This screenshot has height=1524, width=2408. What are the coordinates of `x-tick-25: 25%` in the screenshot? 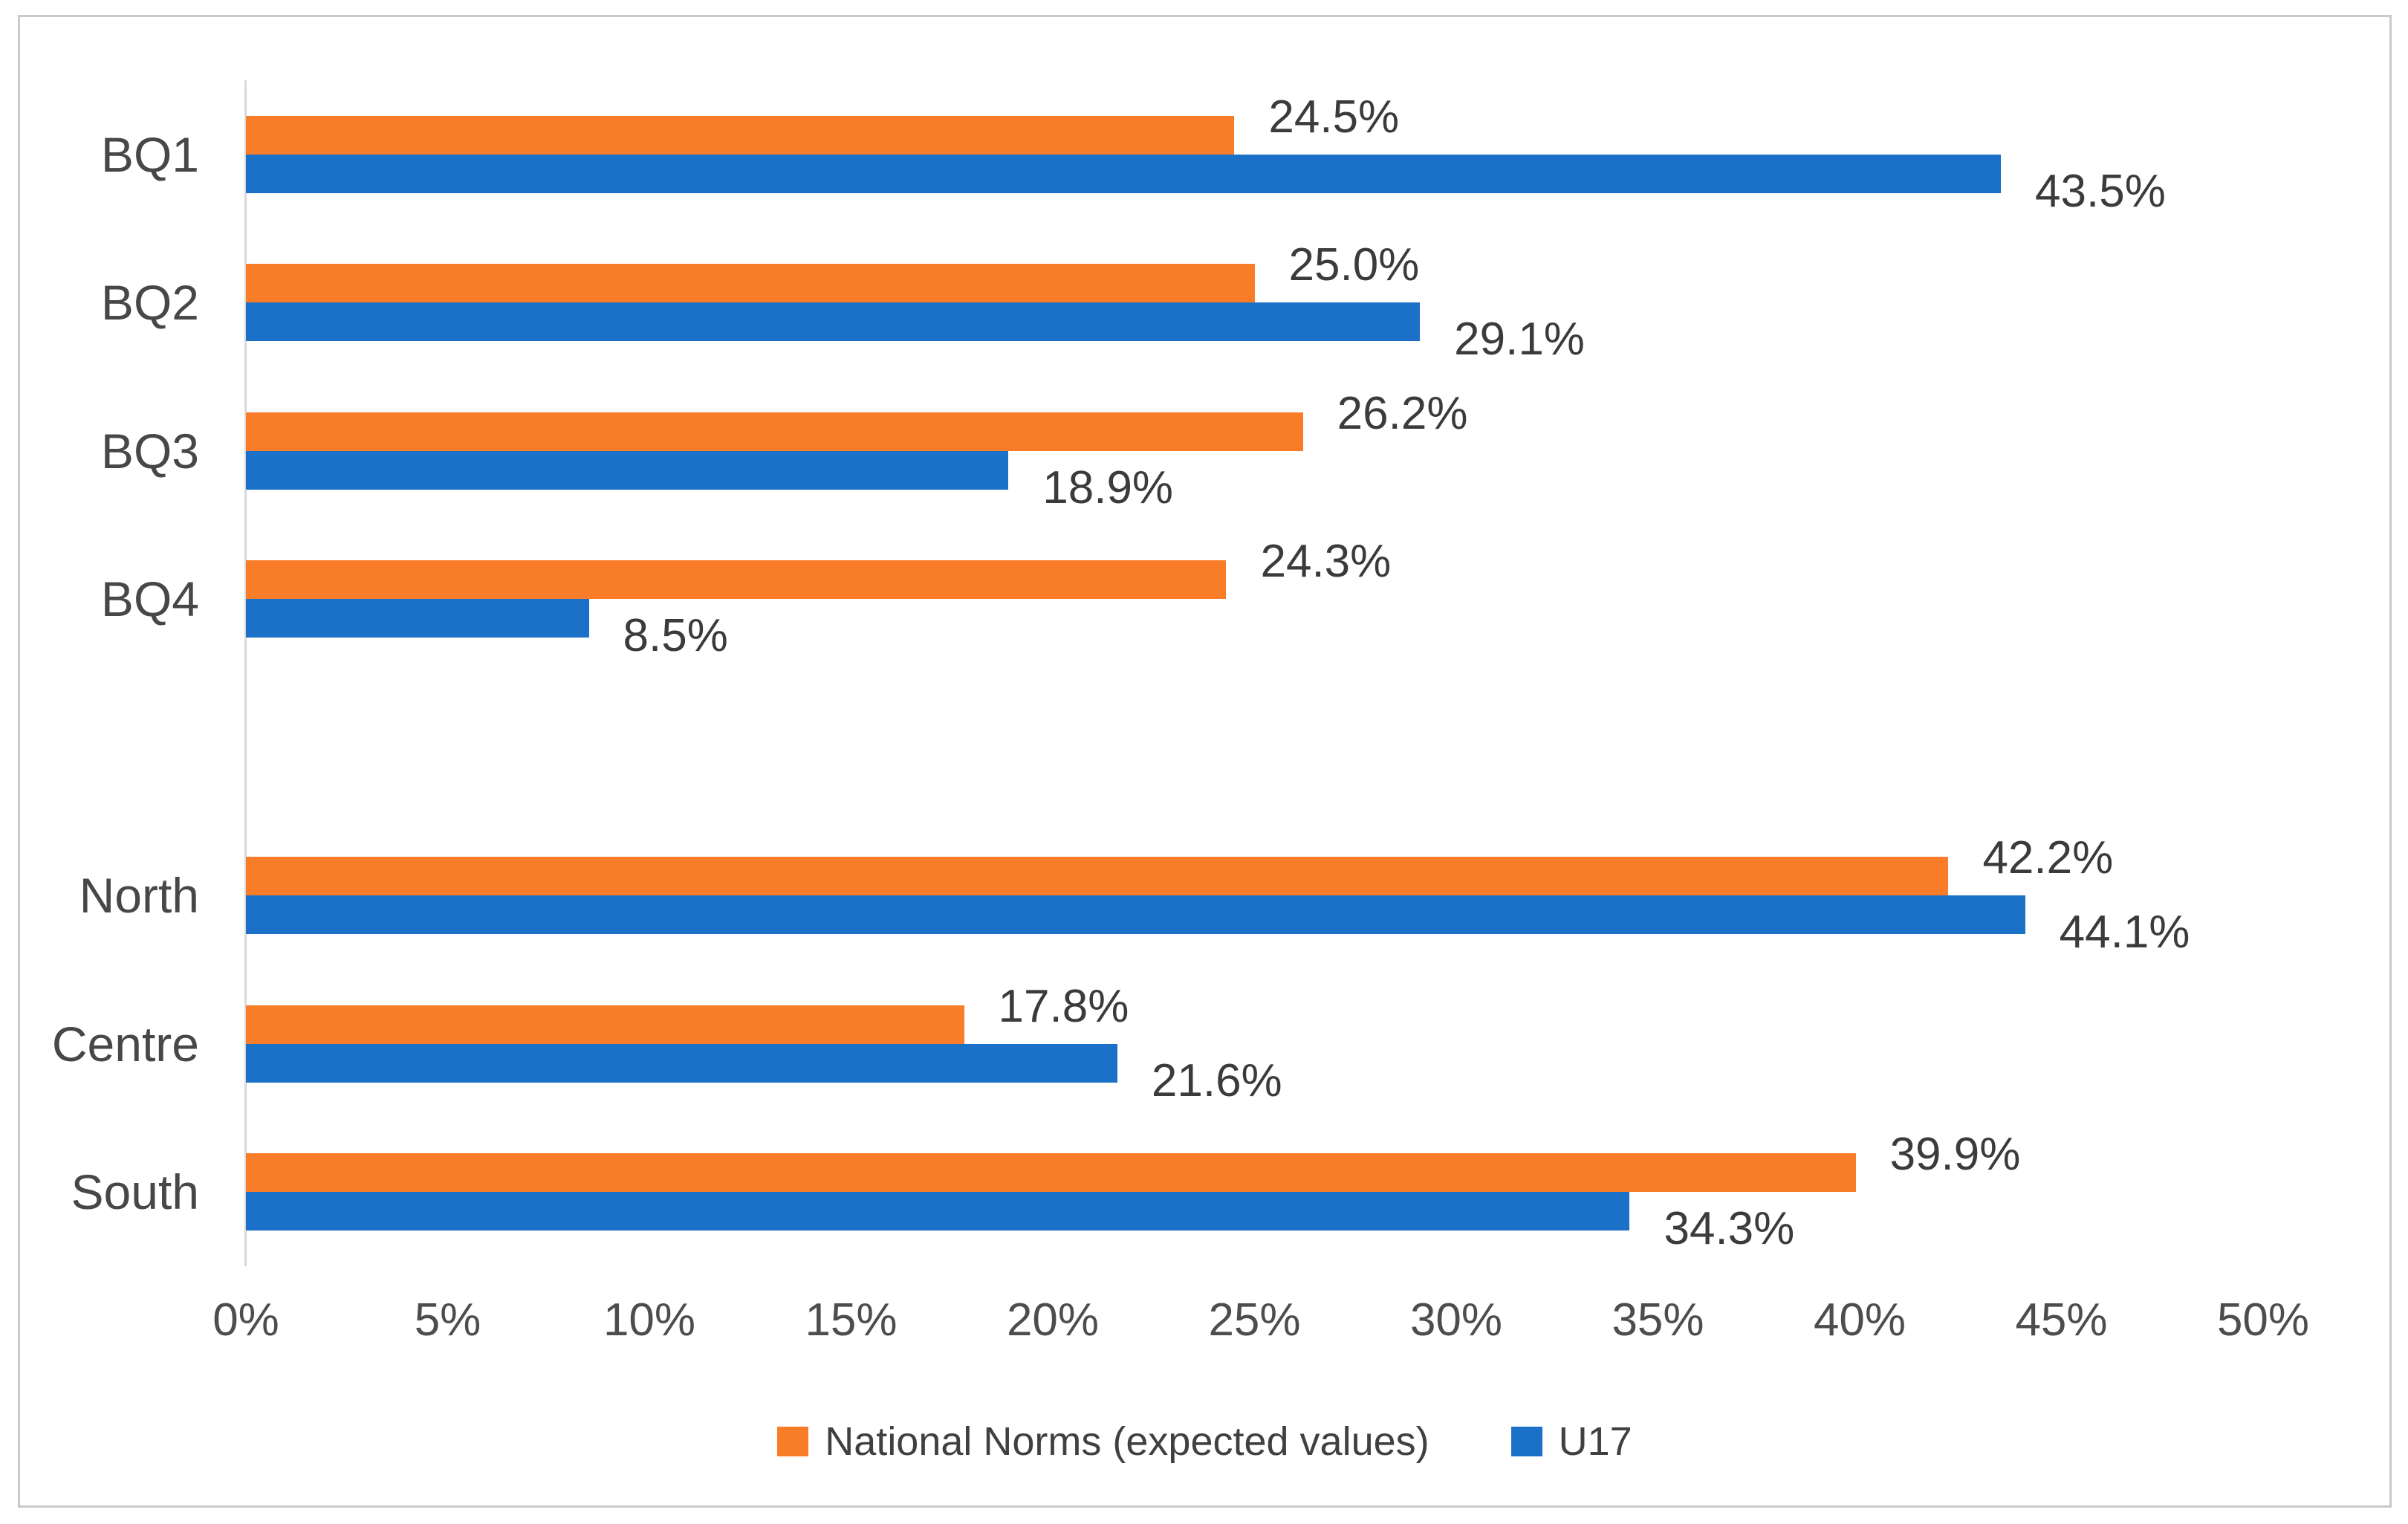 It's located at (1254, 1320).